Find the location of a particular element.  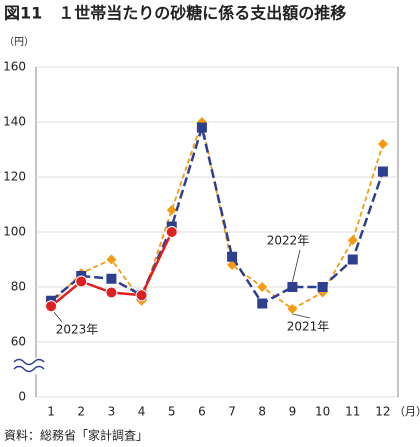

x-tick-label: 2 is located at coordinates (81, 412).